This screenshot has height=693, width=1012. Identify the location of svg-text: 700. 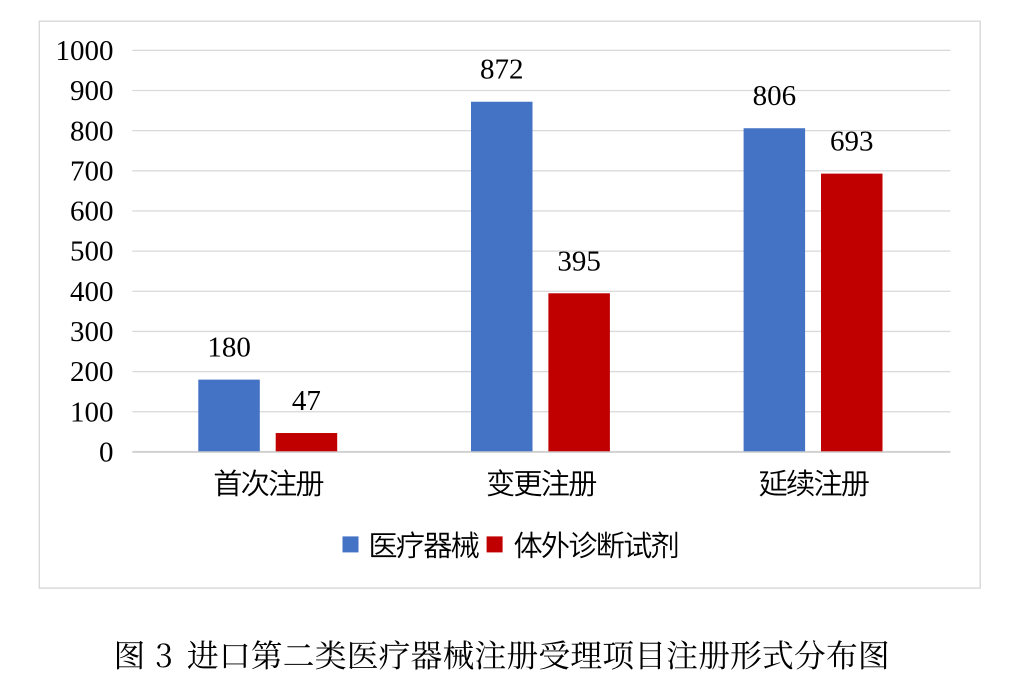
(92, 171).